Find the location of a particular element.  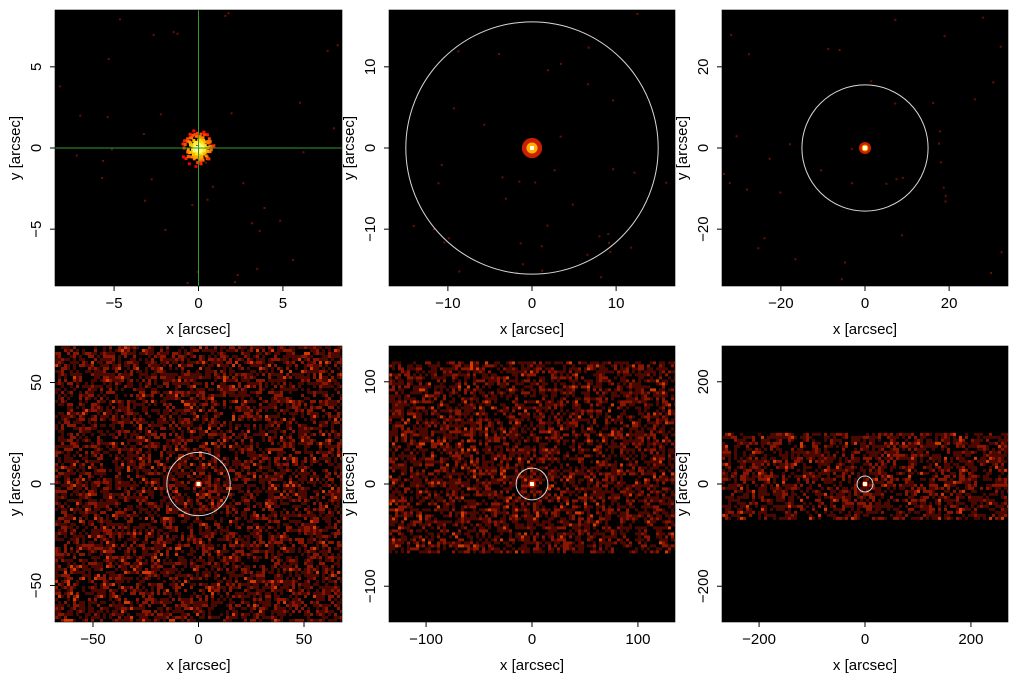

x-axis: −200 0 200 x [arcsec] is located at coordinates (862, 648).